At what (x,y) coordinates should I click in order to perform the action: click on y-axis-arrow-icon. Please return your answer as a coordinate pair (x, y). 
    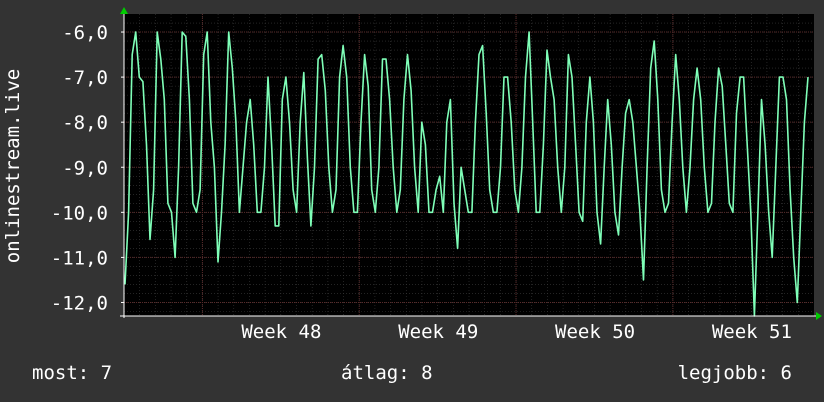
    Looking at the image, I should click on (124, 10).